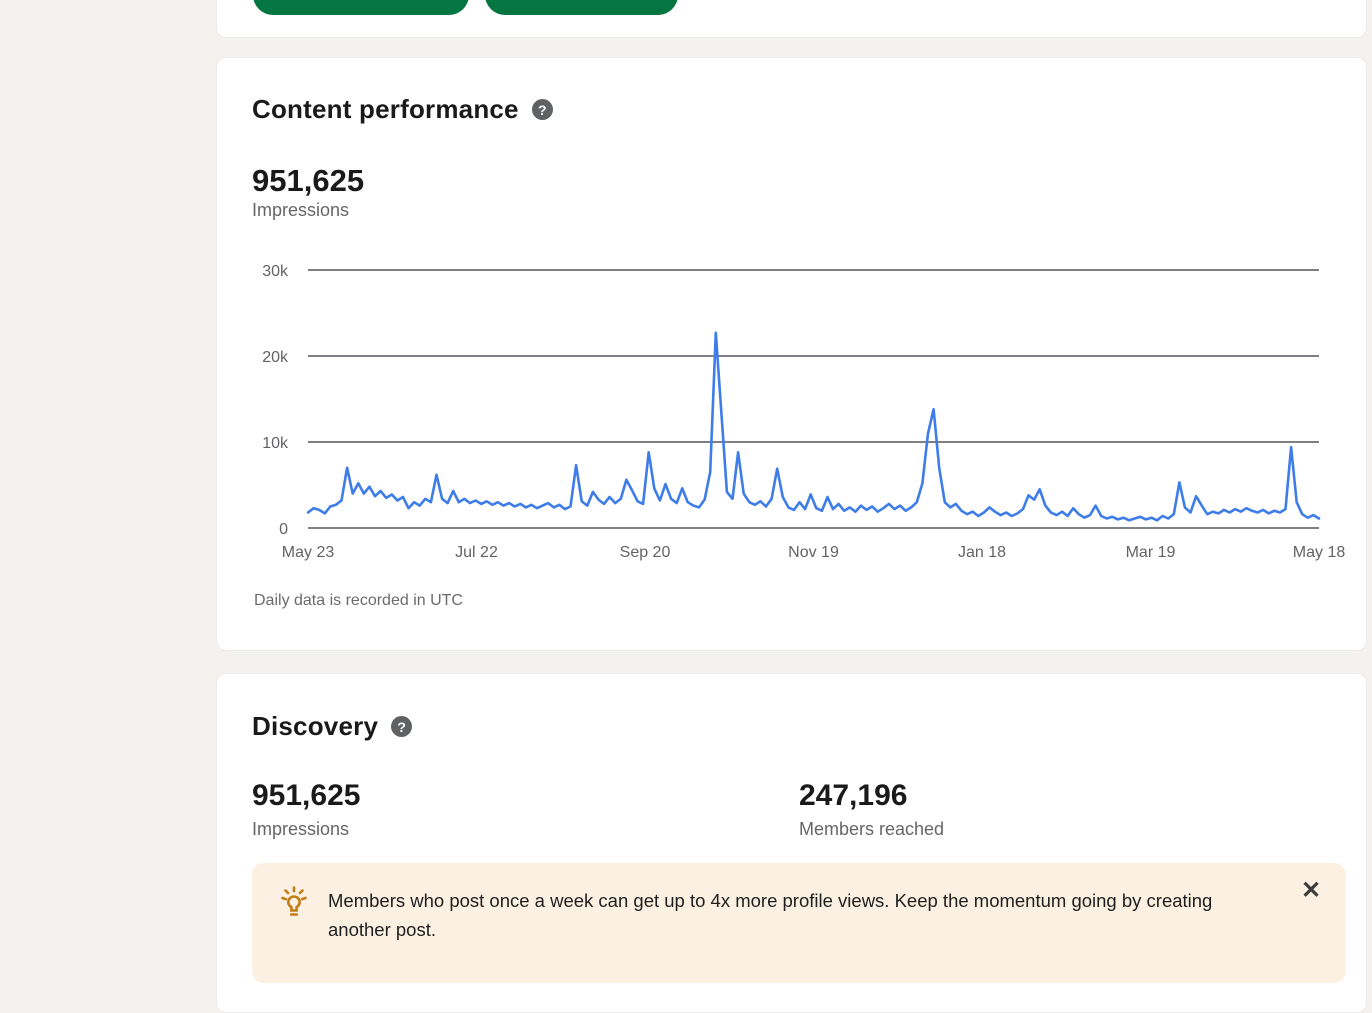  What do you see at coordinates (581, 7) in the screenshot?
I see `secondary-action-button` at bounding box center [581, 7].